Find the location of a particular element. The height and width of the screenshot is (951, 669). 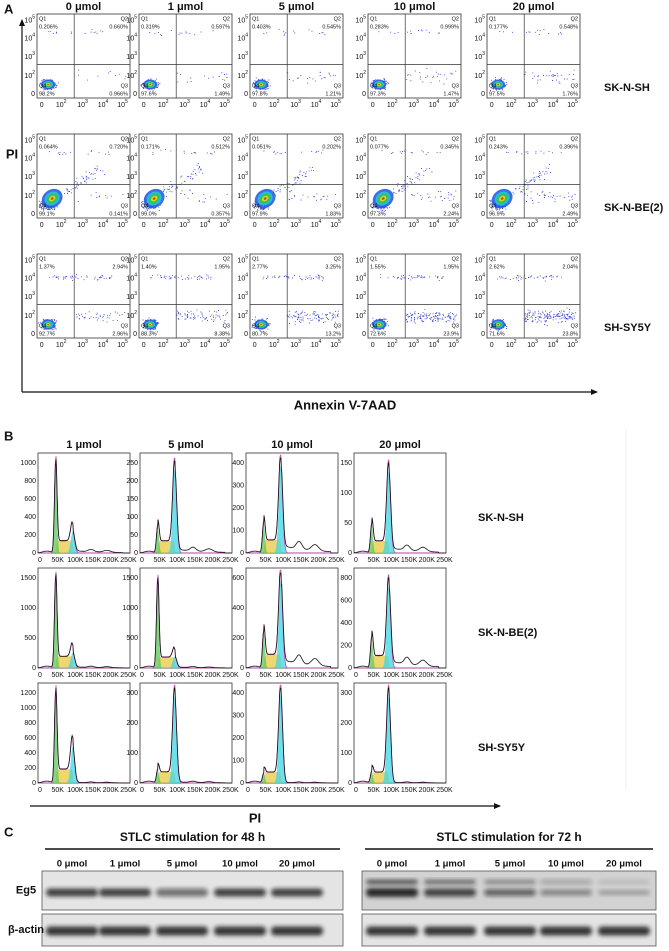

quadrant-name: Q1 is located at coordinates (373, 139).